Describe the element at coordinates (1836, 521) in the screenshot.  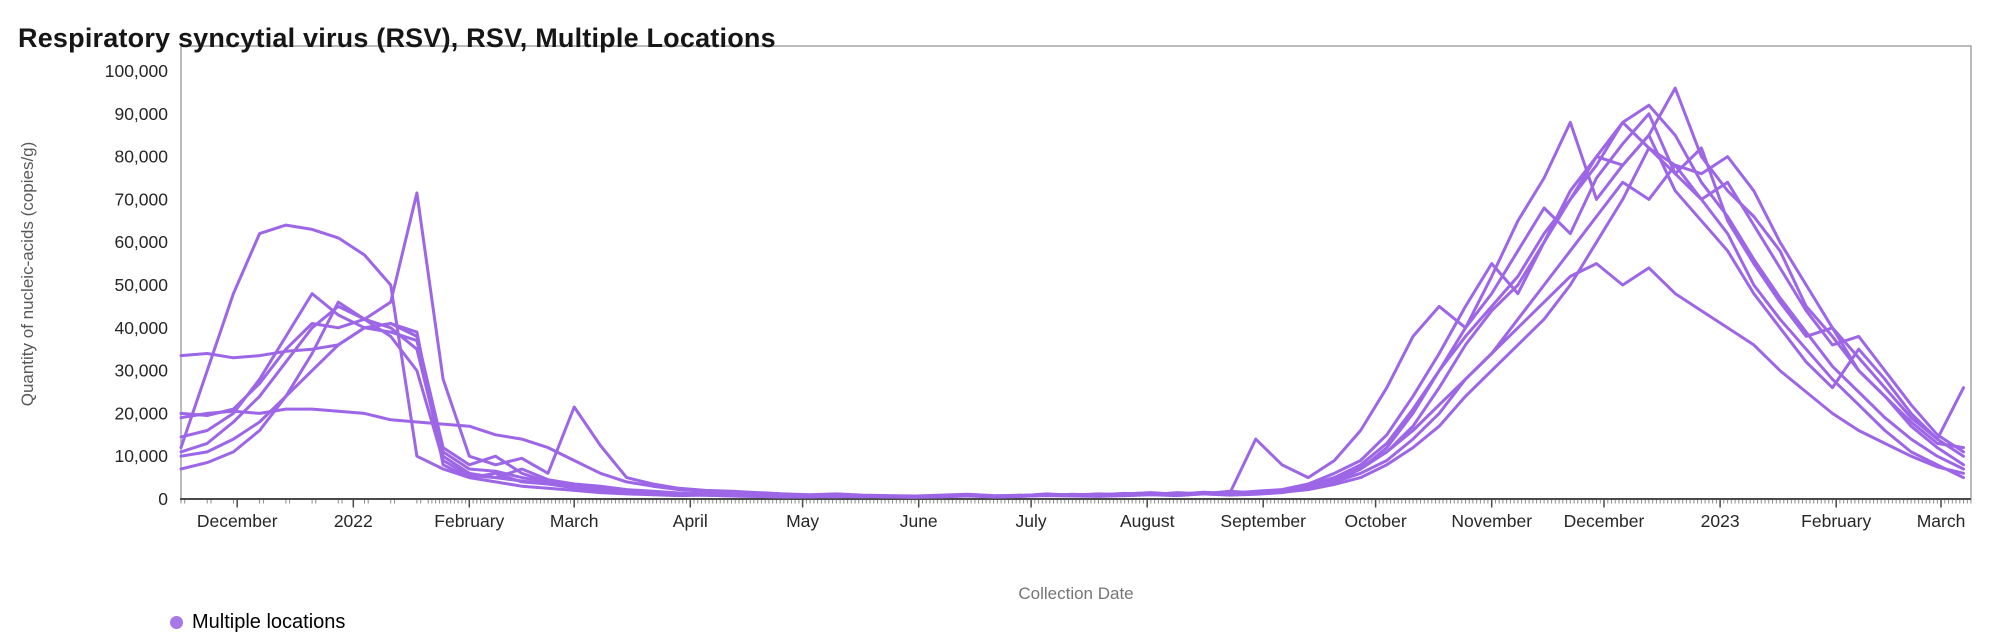
I see `x-tick-label-14-February: February` at that location.